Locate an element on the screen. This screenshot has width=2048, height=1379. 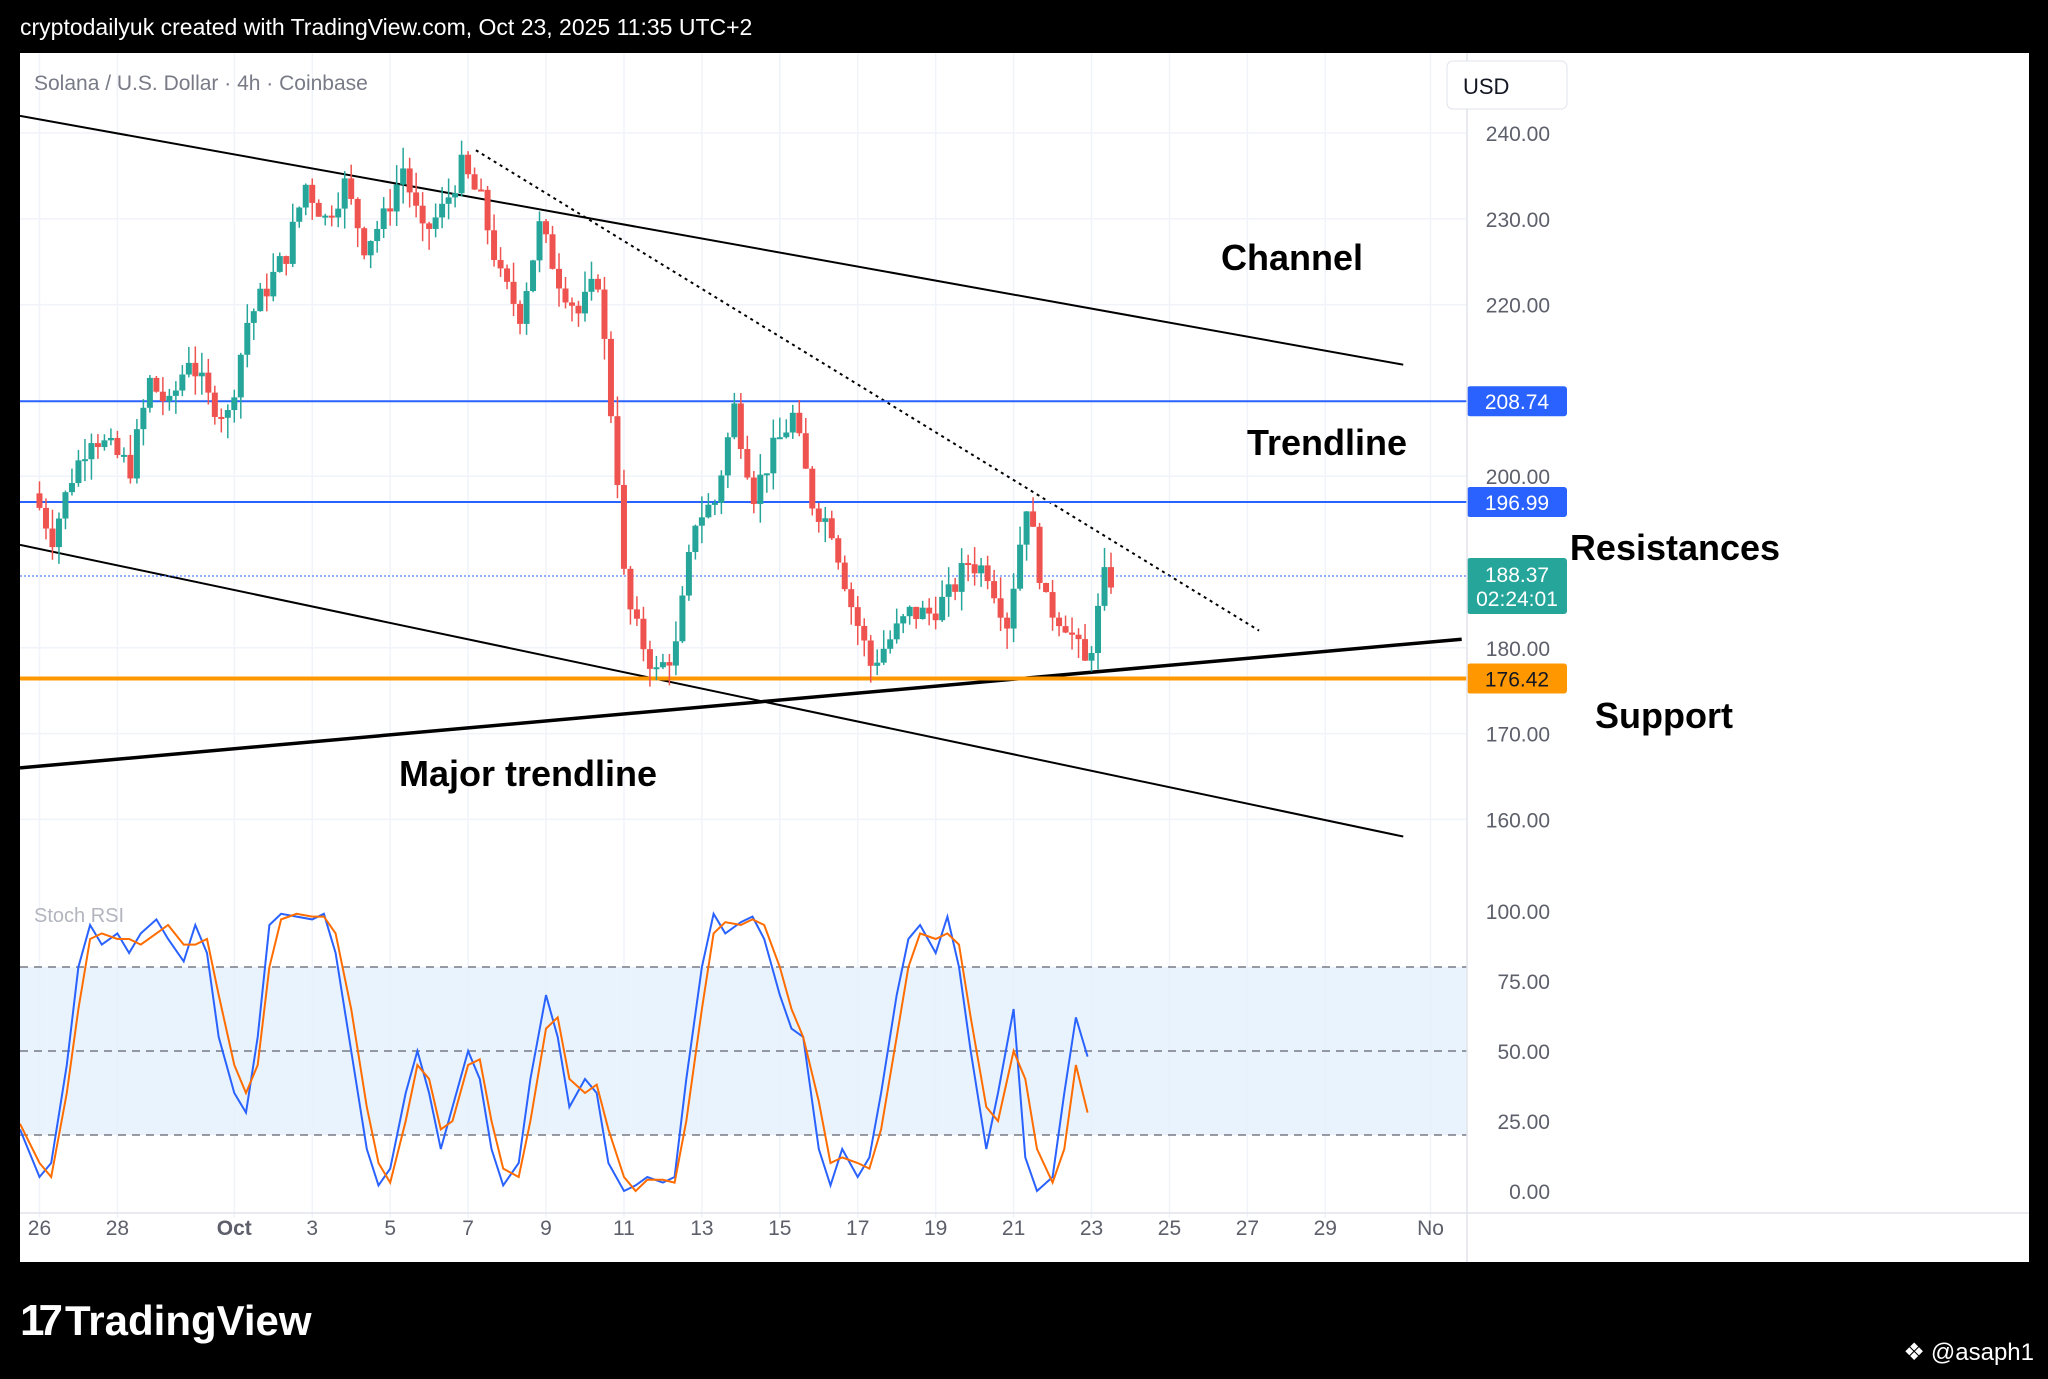
y-tick-label: 200.00 is located at coordinates (1518, 477).